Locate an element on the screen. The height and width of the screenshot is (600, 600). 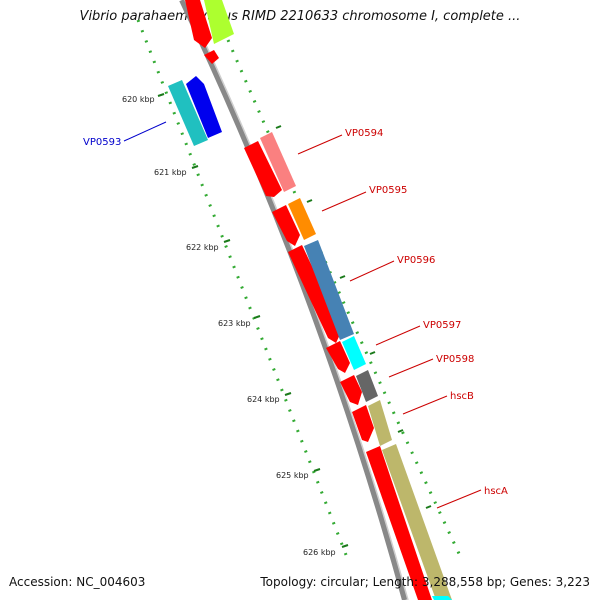
tick-label: 623 kbp is located at coordinates (234, 323).